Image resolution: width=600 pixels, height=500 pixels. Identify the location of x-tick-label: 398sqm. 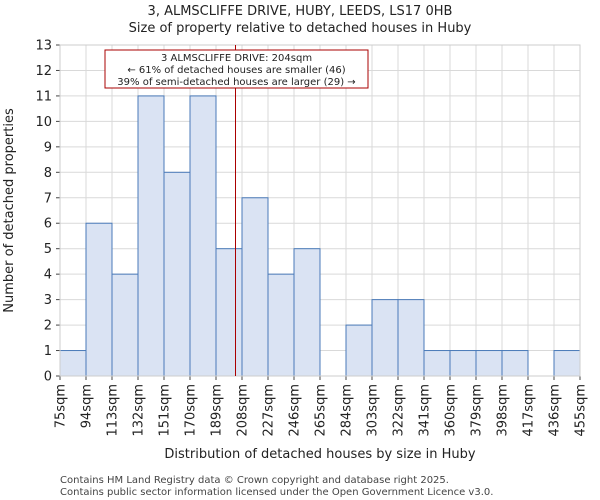
(503, 410).